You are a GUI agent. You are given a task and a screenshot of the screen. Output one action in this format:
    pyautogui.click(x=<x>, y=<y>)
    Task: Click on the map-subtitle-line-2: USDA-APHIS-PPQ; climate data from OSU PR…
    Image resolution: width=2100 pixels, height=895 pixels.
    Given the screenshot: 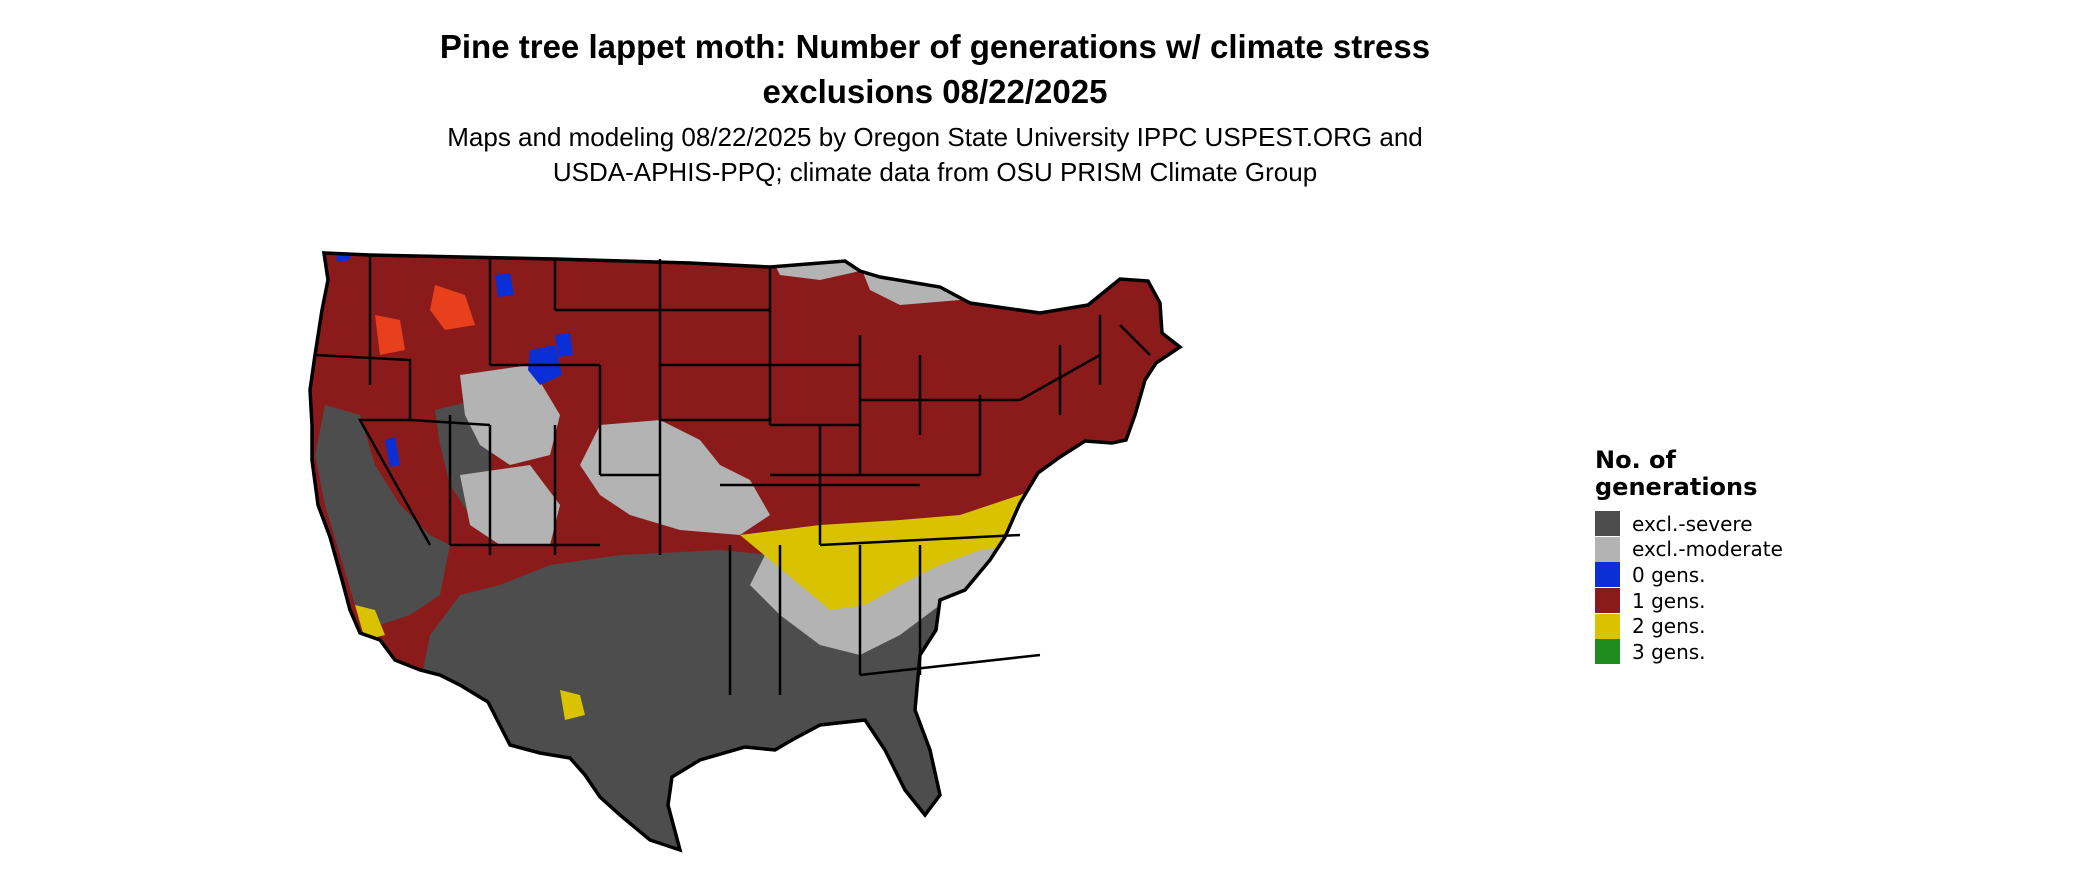 What is the action you would take?
    pyautogui.click(x=935, y=172)
    